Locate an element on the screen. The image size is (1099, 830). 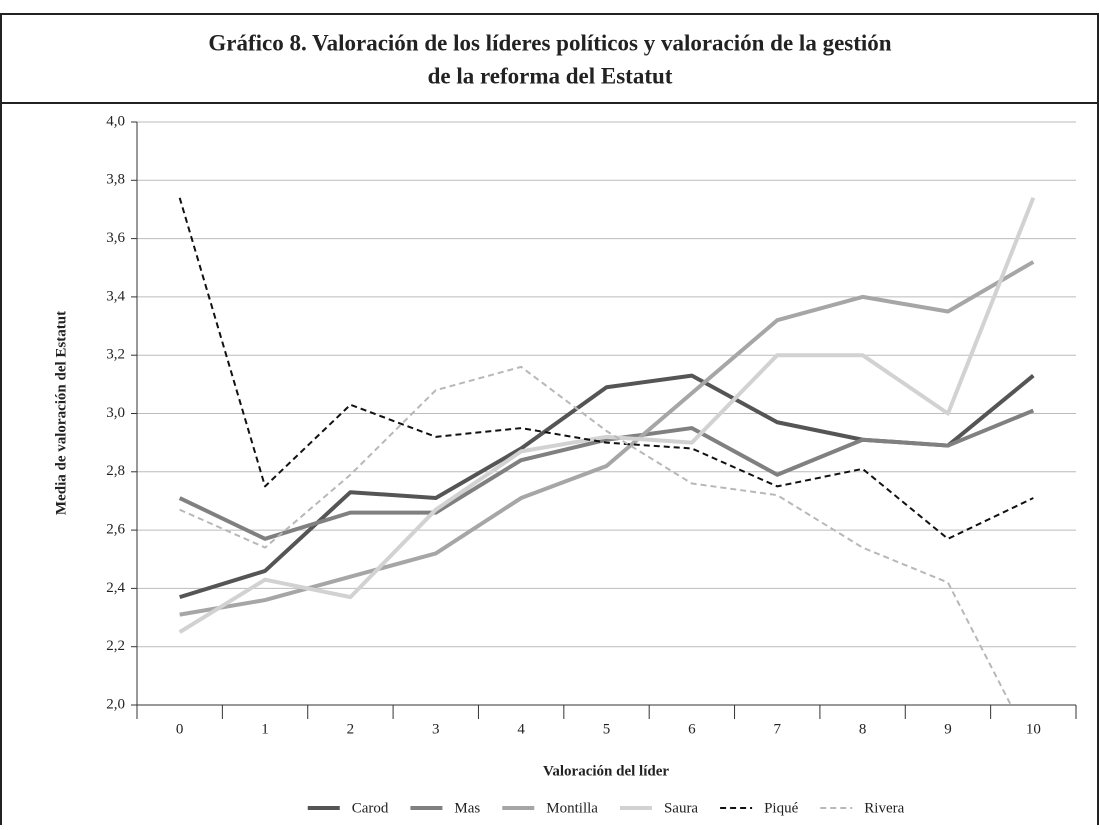
x-tick-label: 3 is located at coordinates (436, 729).